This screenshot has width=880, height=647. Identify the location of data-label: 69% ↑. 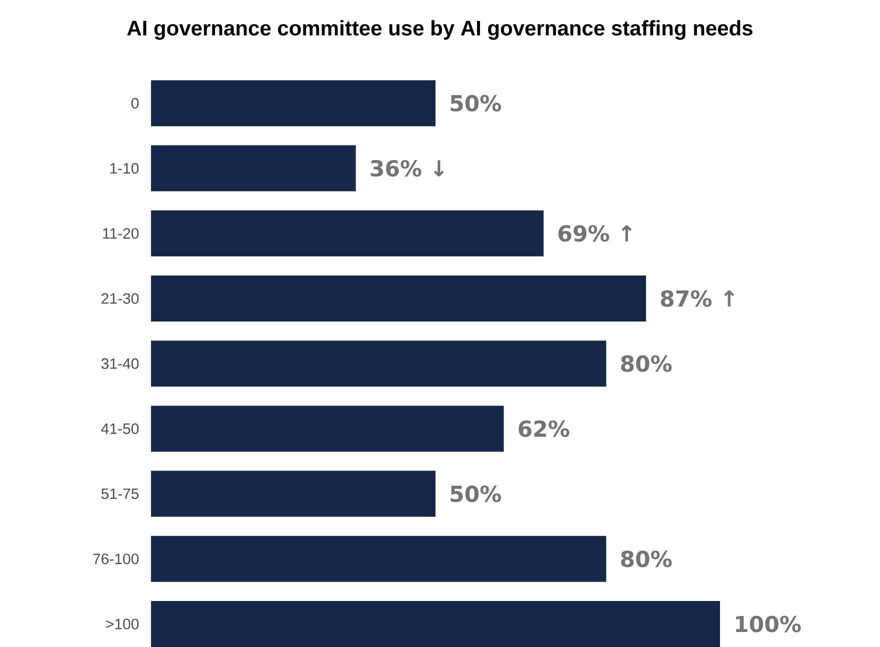
(595, 233).